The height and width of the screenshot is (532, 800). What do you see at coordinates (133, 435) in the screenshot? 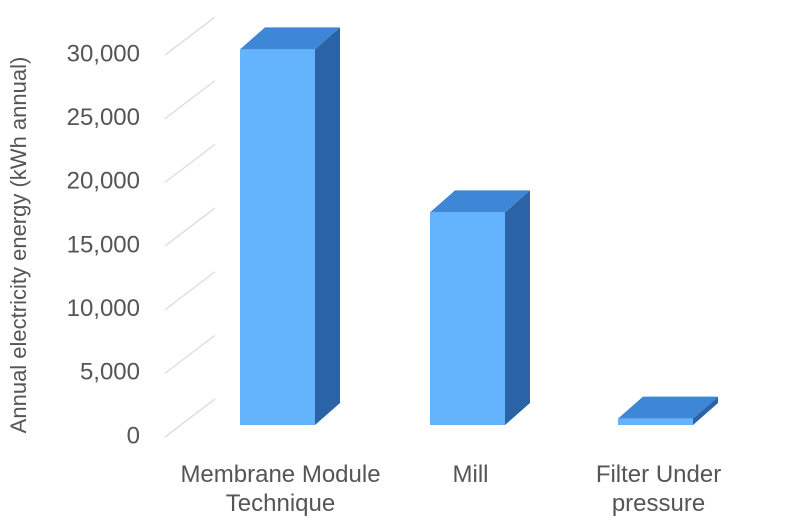
I see `y-tick-label: 0` at bounding box center [133, 435].